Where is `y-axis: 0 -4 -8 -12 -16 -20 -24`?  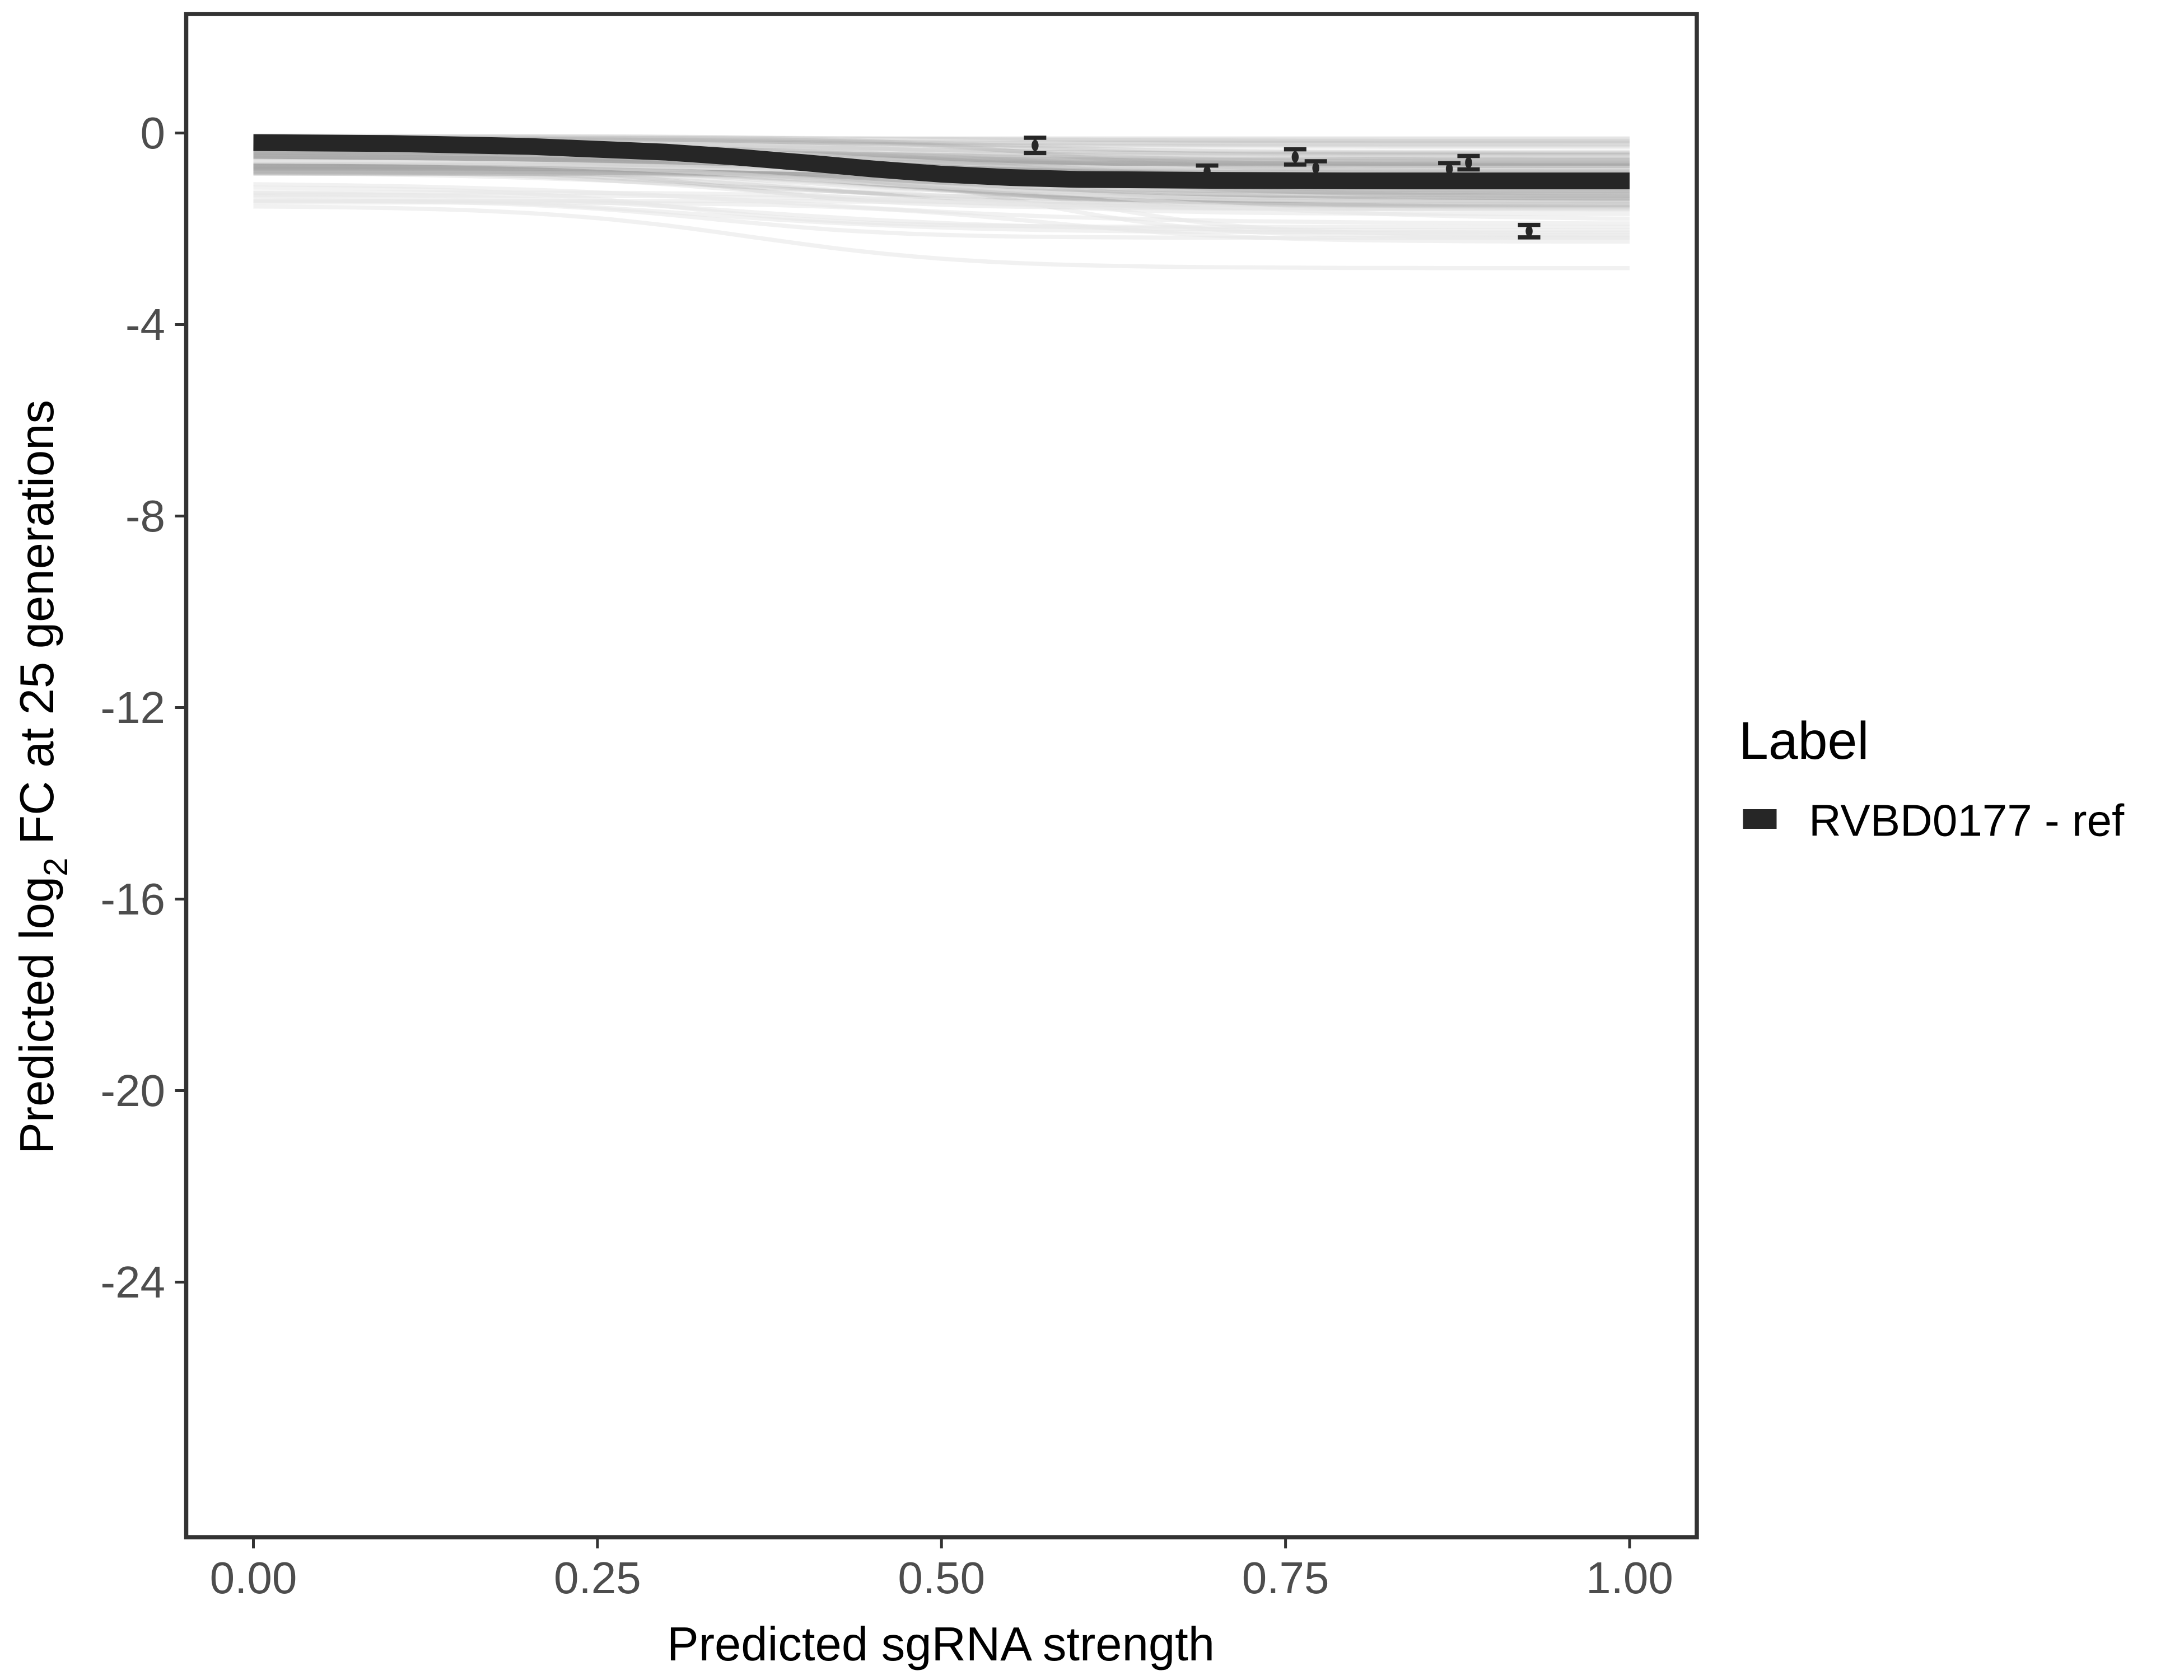
y-axis: 0 -4 -8 -12 -16 -20 -24 is located at coordinates (143, 707).